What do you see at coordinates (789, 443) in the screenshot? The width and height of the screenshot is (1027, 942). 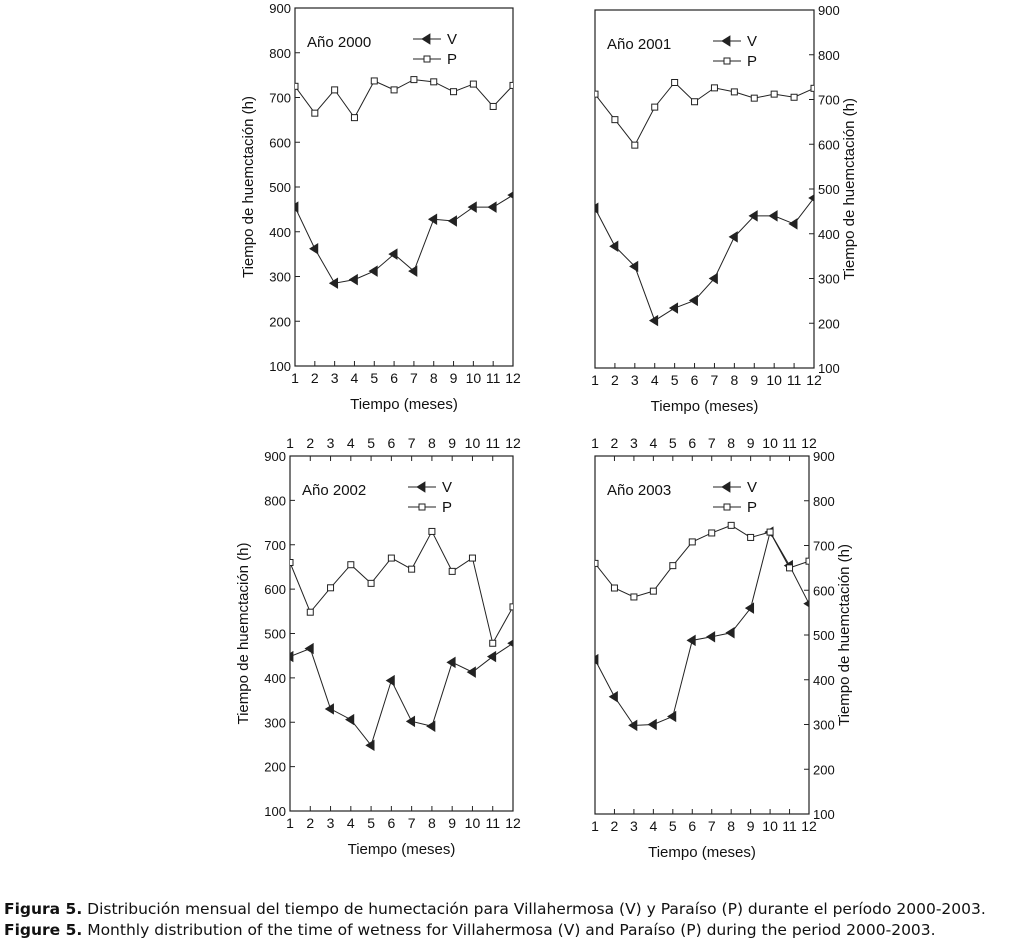 I see `x-tick-label-top: 11` at bounding box center [789, 443].